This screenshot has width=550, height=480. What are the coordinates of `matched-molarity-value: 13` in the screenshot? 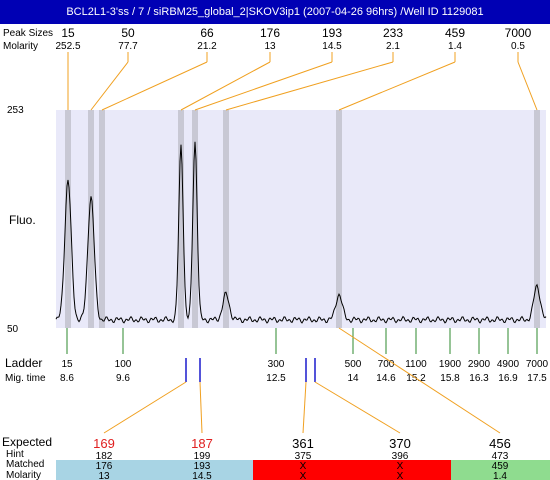 It's located at (104, 475).